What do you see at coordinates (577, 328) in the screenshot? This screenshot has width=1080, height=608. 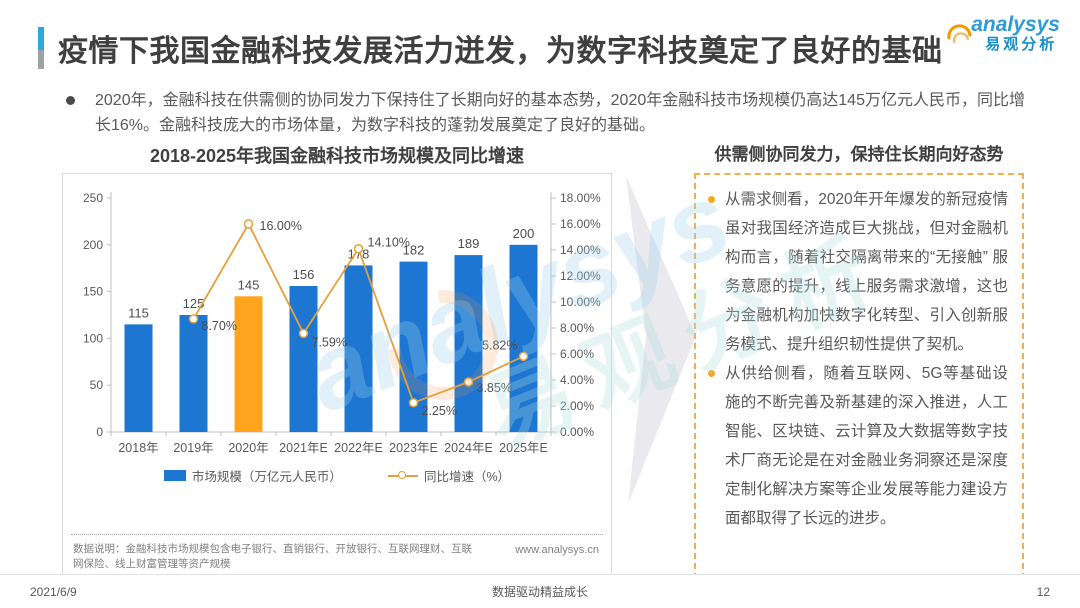 I see `svg-text: 8.00%` at bounding box center [577, 328].